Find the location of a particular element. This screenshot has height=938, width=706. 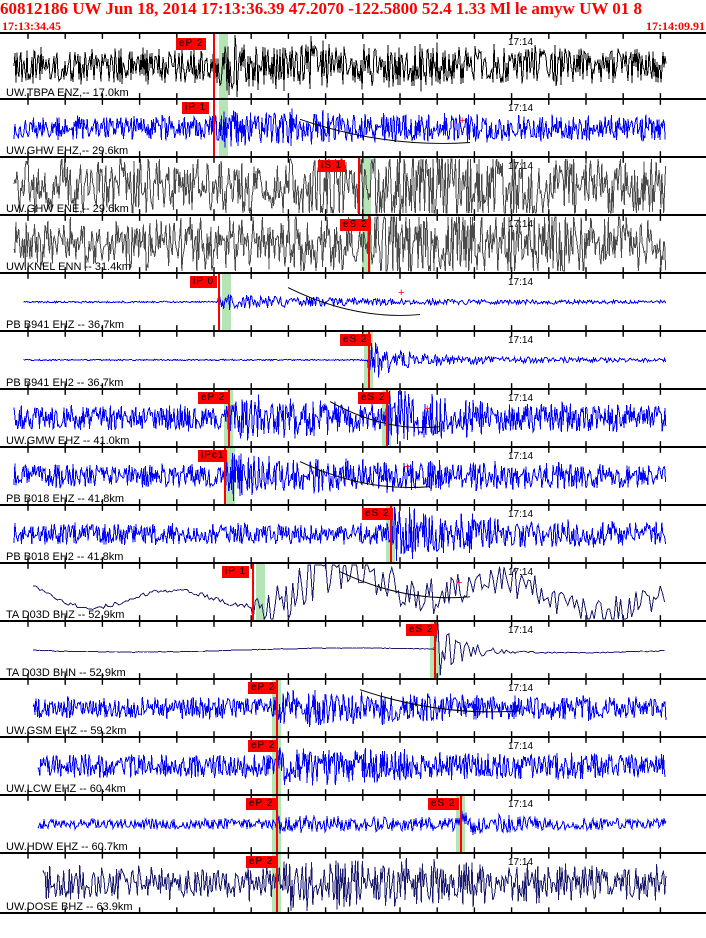

phase-pick-flag: iP 0 is located at coordinates (204, 282).